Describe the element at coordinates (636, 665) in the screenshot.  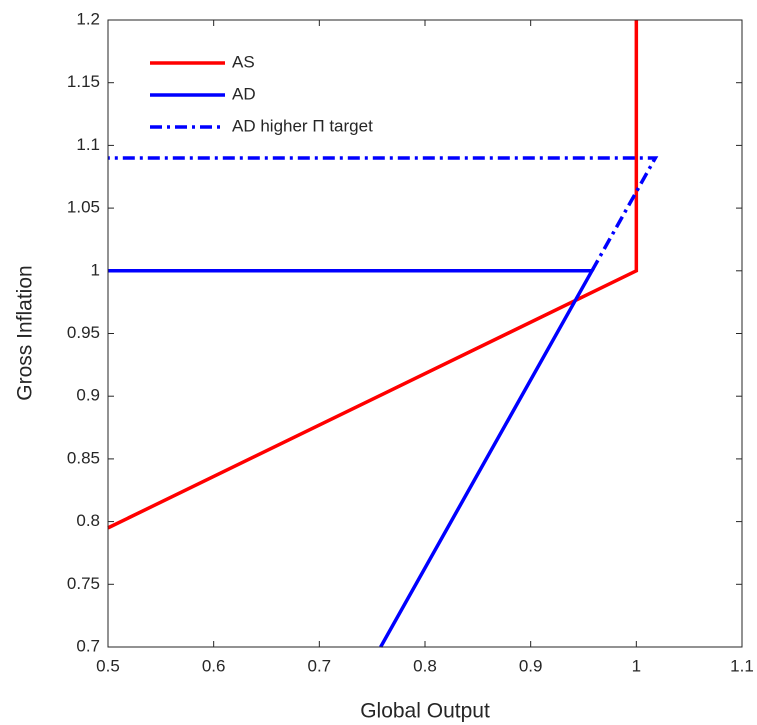
I see `x-tick-label: 1` at that location.